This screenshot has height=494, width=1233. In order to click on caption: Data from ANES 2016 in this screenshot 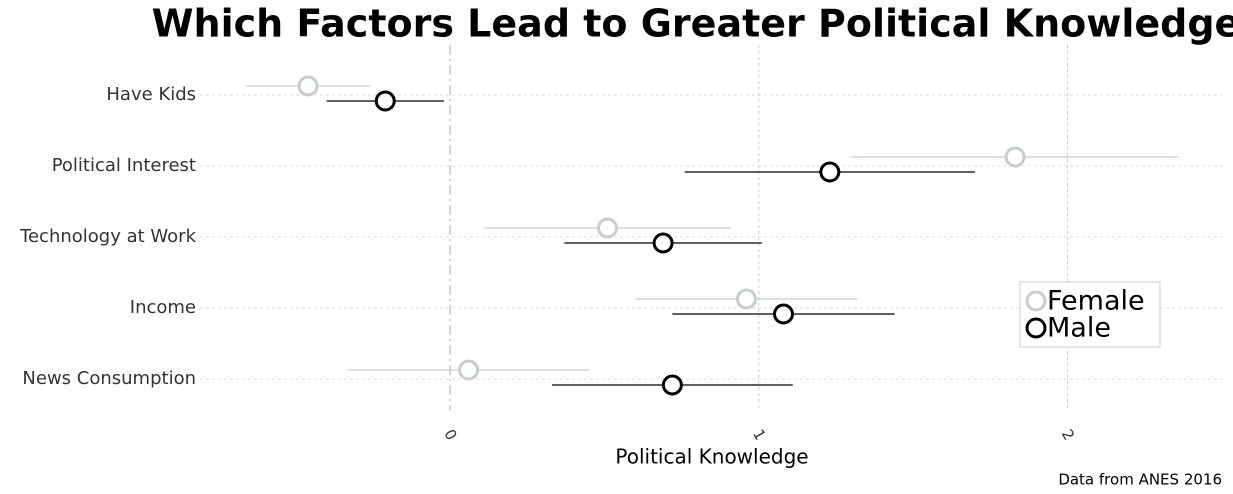, I will do `click(1140, 480)`.